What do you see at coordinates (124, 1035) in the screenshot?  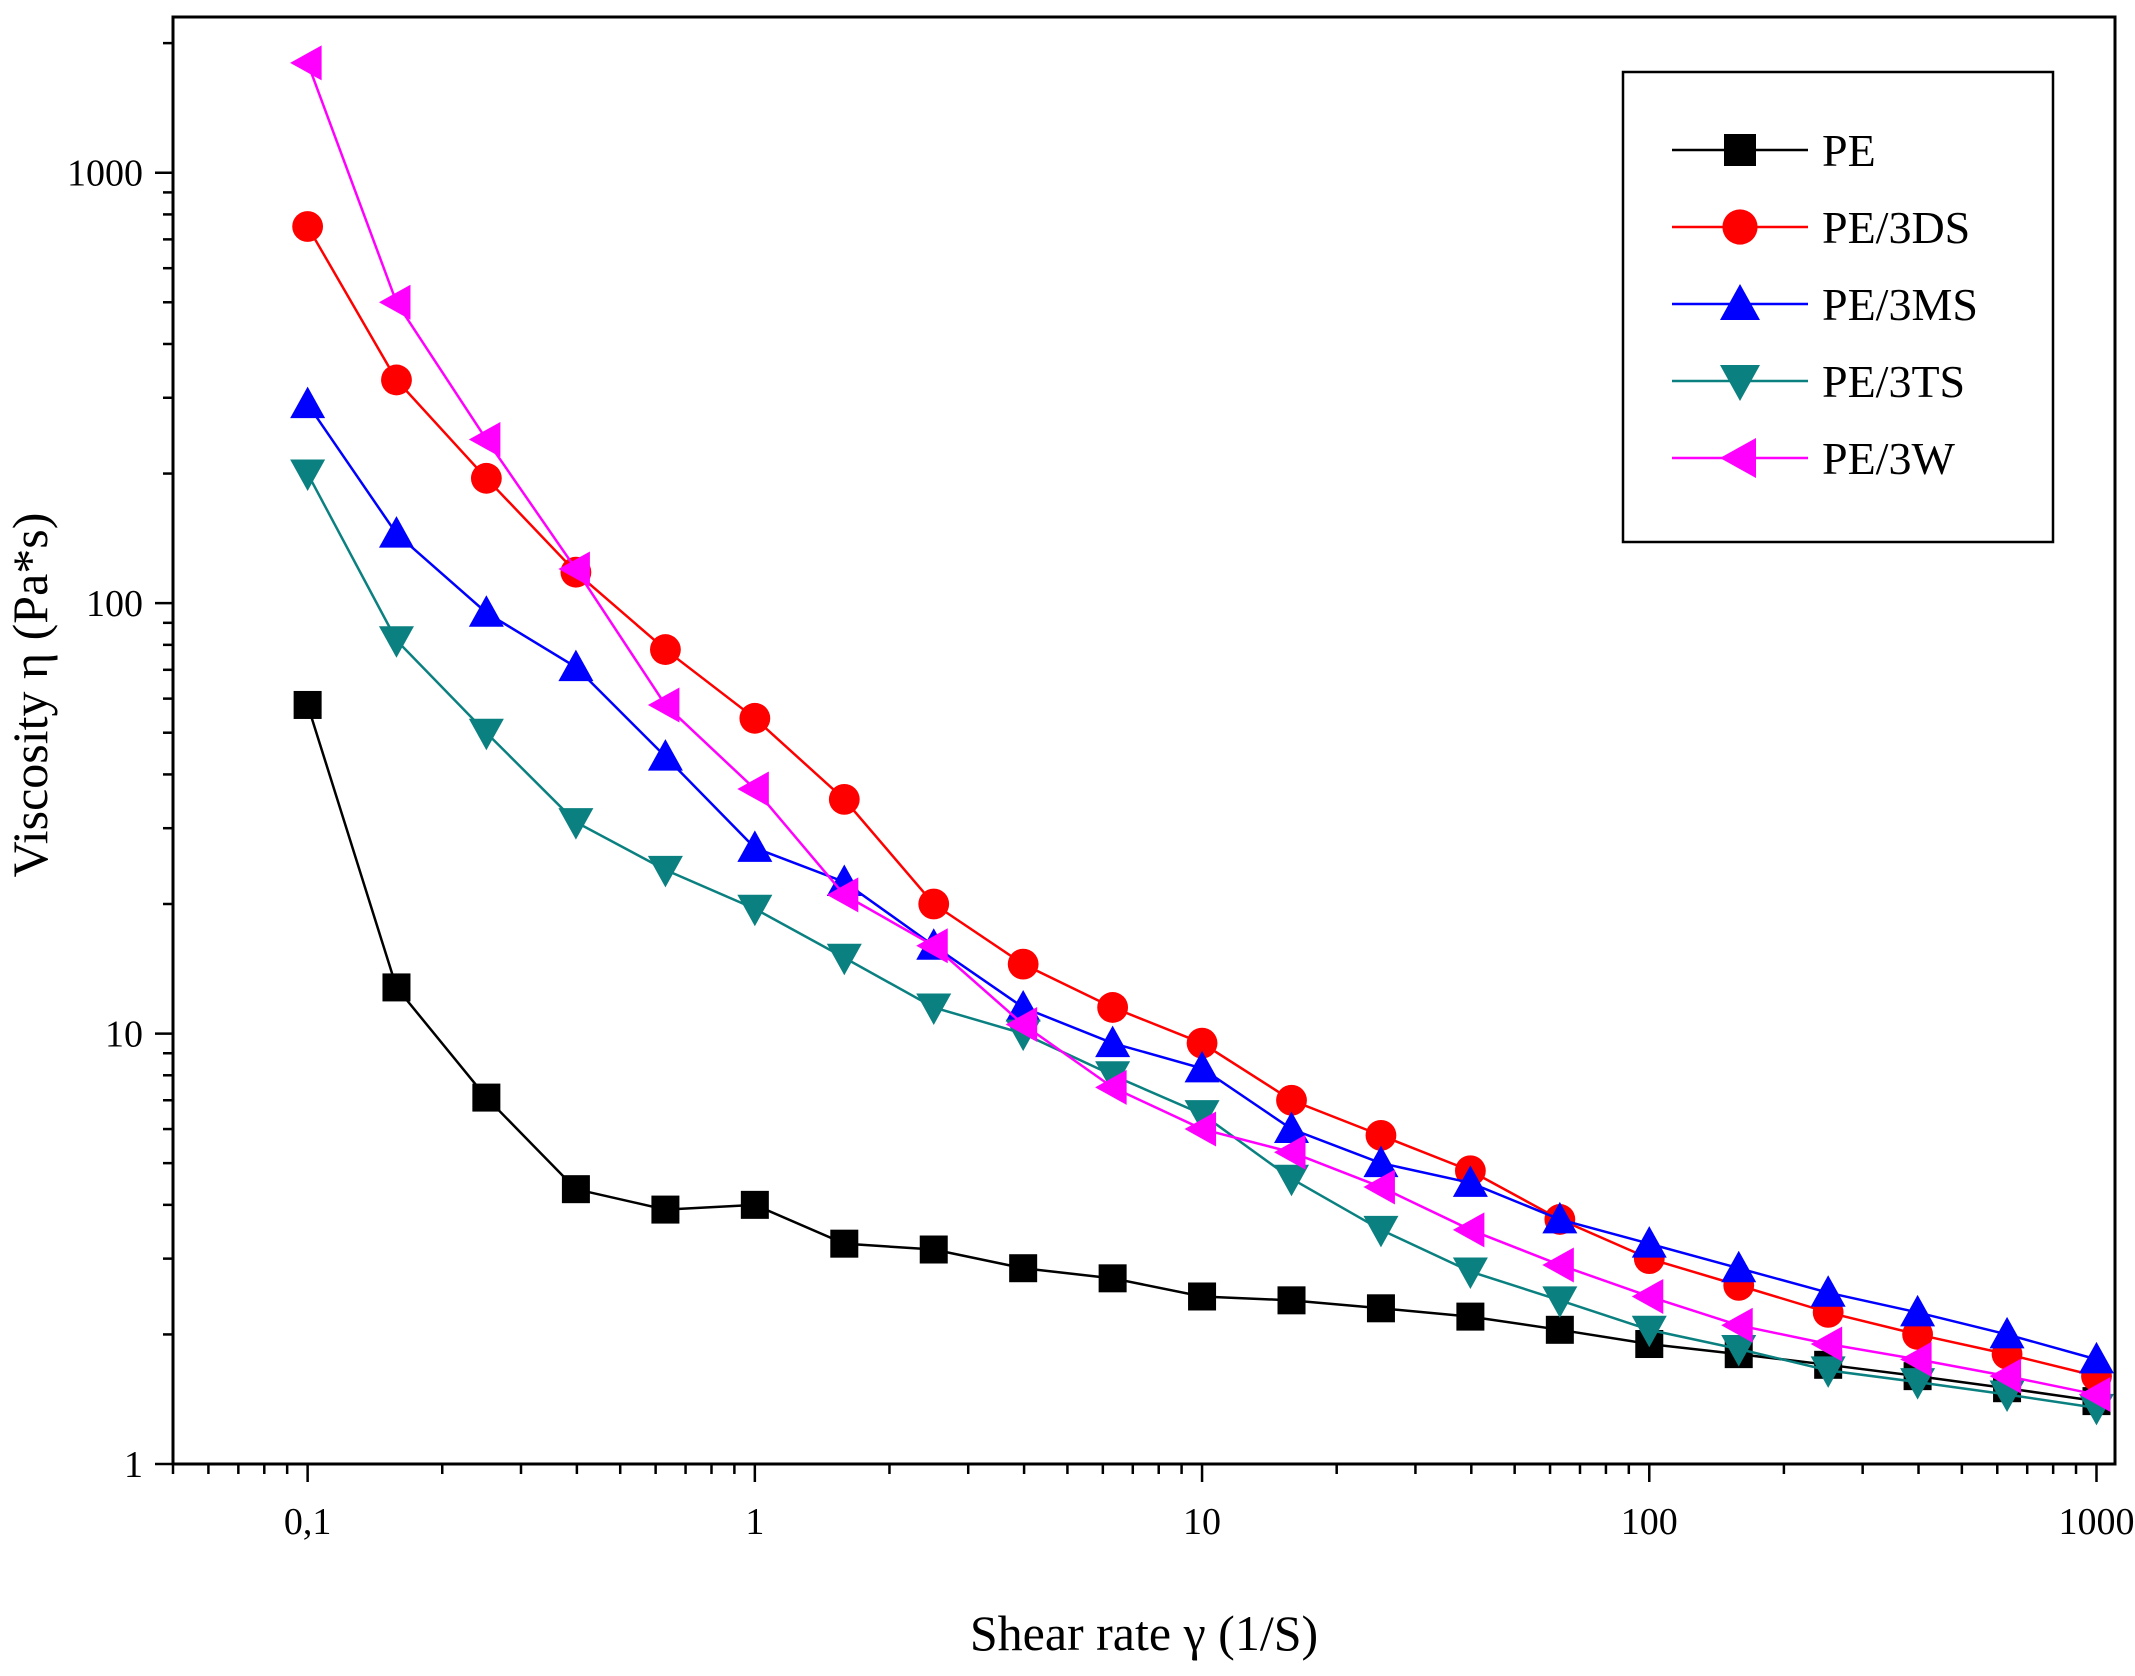 I see `y-tick-label: 10` at bounding box center [124, 1035].